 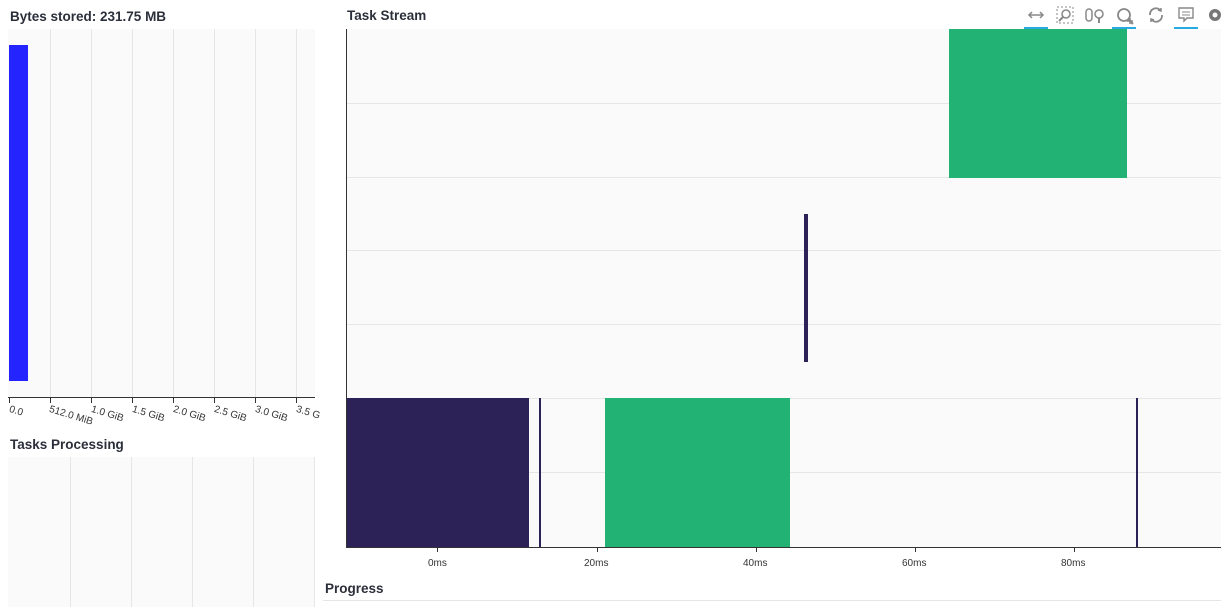 I want to click on task-stream-y-axis, so click(x=346, y=288).